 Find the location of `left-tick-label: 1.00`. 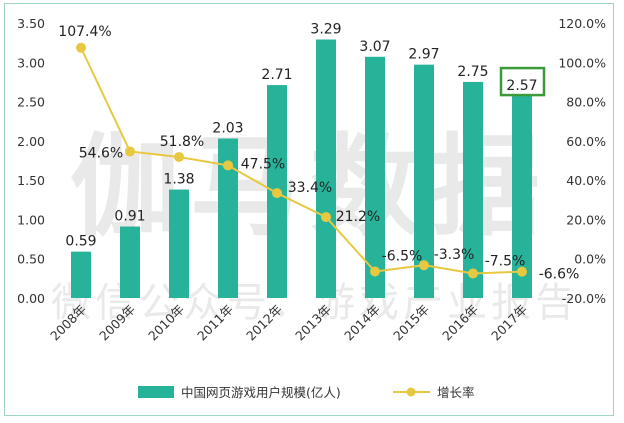

left-tick-label: 1.00 is located at coordinates (31, 219).